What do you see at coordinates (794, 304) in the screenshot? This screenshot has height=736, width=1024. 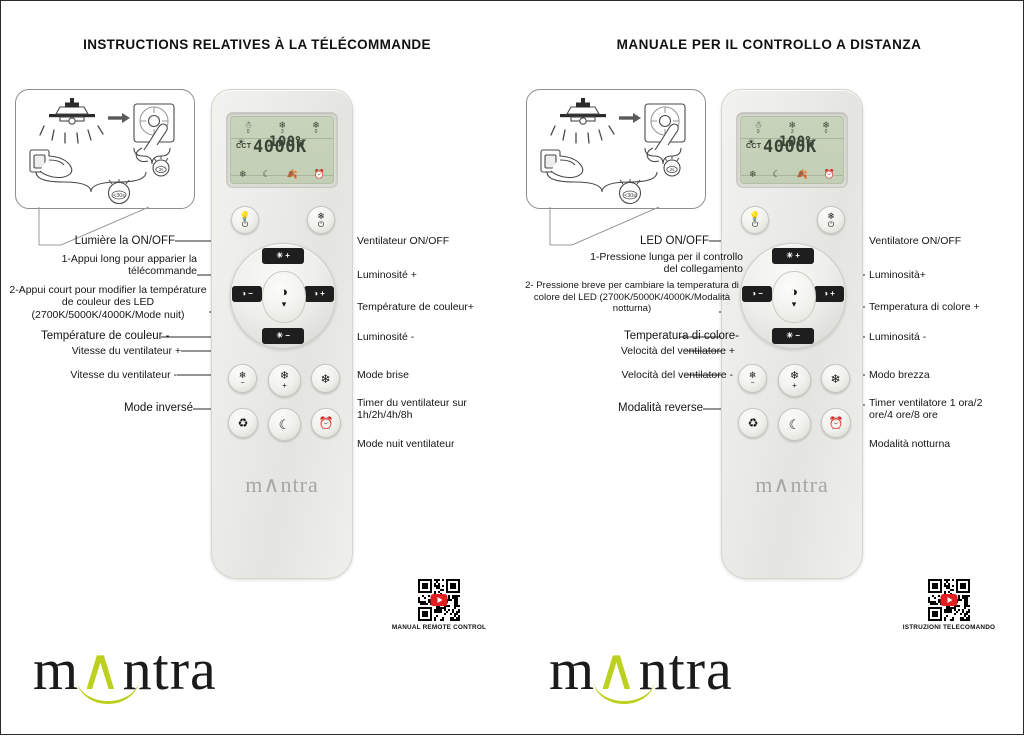 I see `wifi-icon: ▾` at bounding box center [794, 304].